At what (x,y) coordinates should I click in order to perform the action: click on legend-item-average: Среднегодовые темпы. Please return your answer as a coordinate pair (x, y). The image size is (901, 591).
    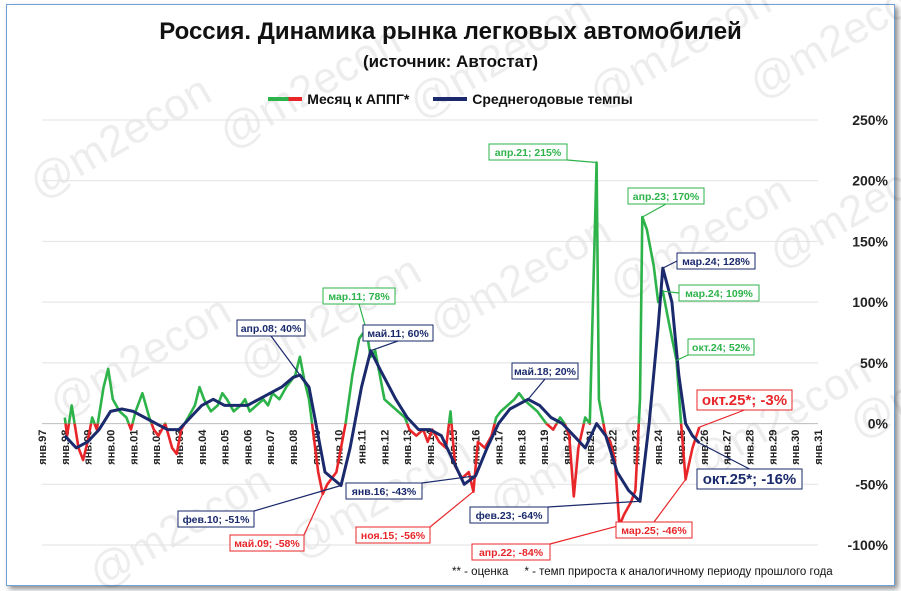
    Looking at the image, I should click on (533, 99).